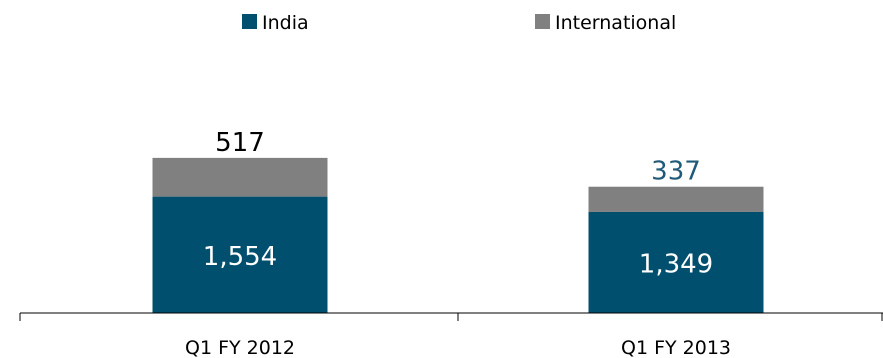 The width and height of the screenshot is (883, 358). I want to click on bar-india-q1-fy-2013, so click(676, 262).